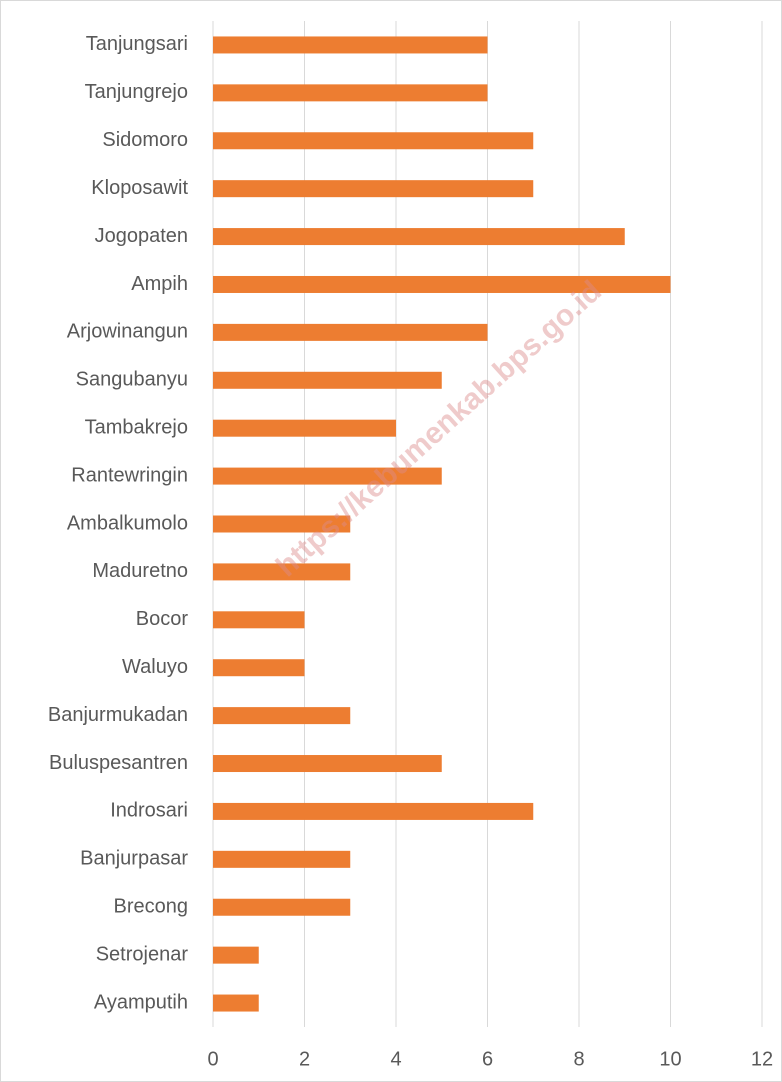 The height and width of the screenshot is (1082, 782). What do you see at coordinates (140, 571) in the screenshot?
I see `y-tick-label: Maduretno` at bounding box center [140, 571].